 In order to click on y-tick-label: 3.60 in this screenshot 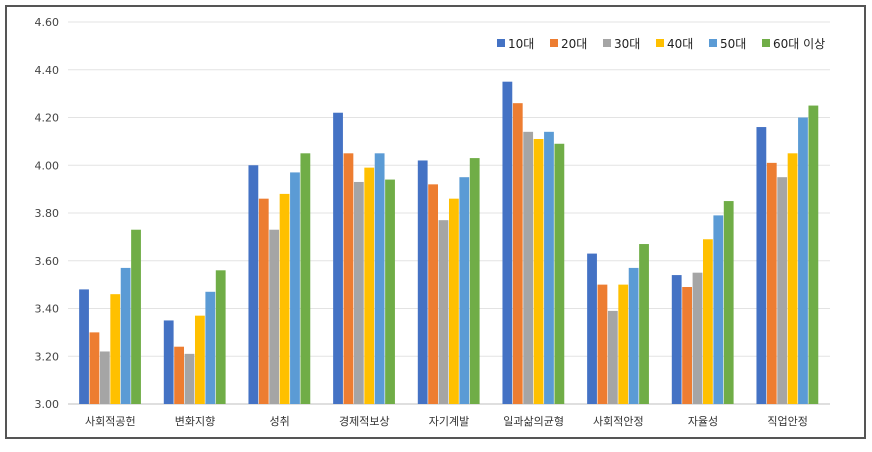, I will do `click(47, 261)`.